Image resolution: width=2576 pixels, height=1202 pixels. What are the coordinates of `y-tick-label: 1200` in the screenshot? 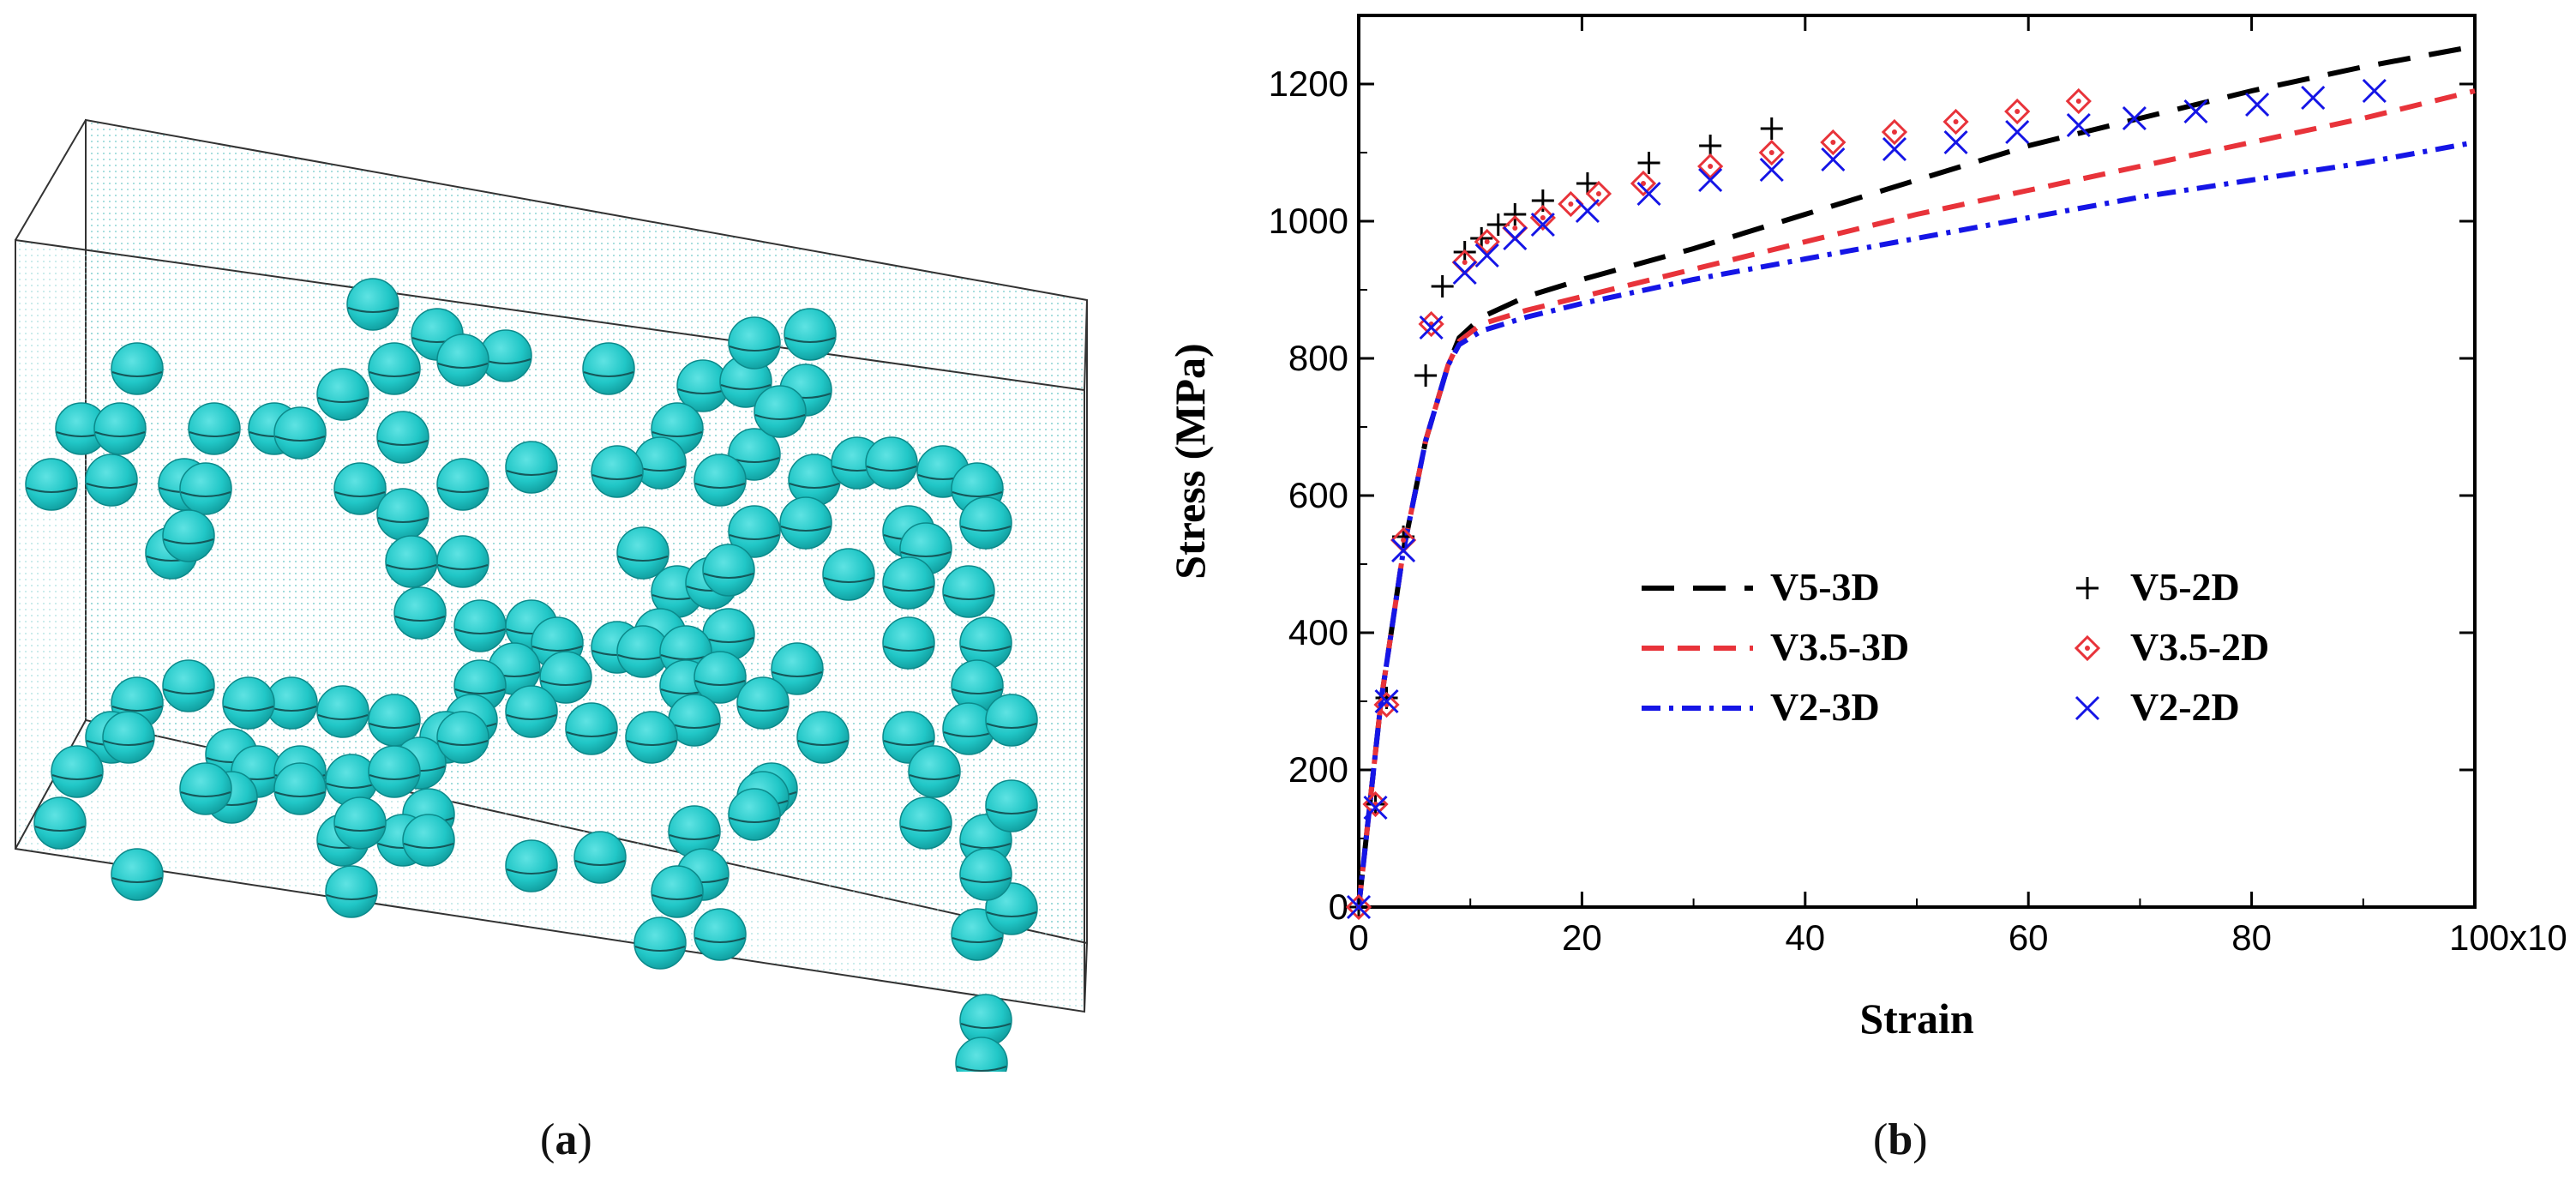 It's located at (1308, 83).